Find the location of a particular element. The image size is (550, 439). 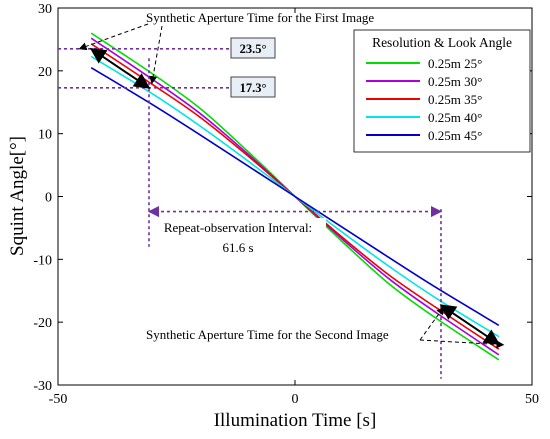

y-tick-label: 0 is located at coordinates (48, 198).